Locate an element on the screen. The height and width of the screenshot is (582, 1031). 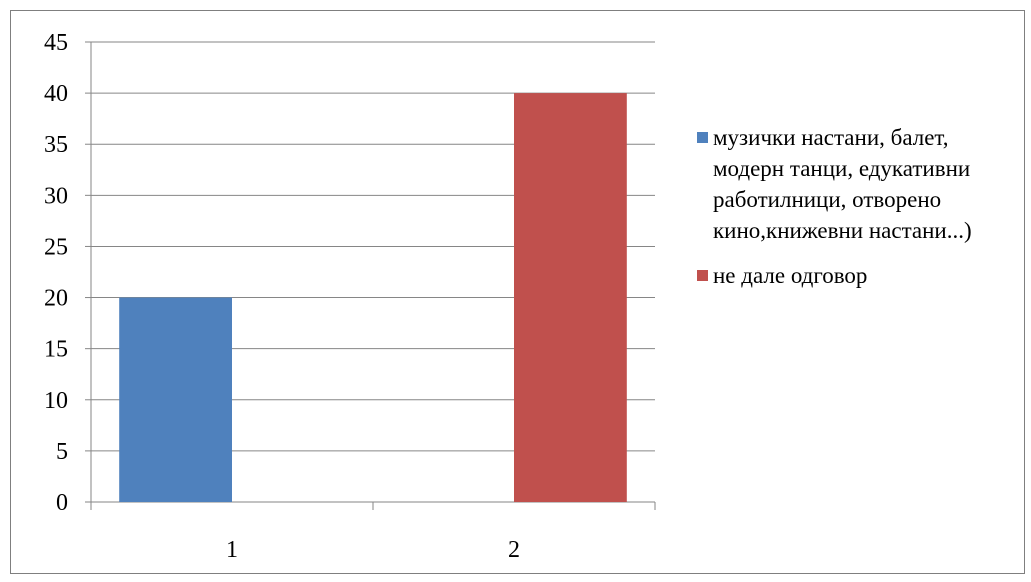
y-tick-label-25: 25 is located at coordinates (56, 247).